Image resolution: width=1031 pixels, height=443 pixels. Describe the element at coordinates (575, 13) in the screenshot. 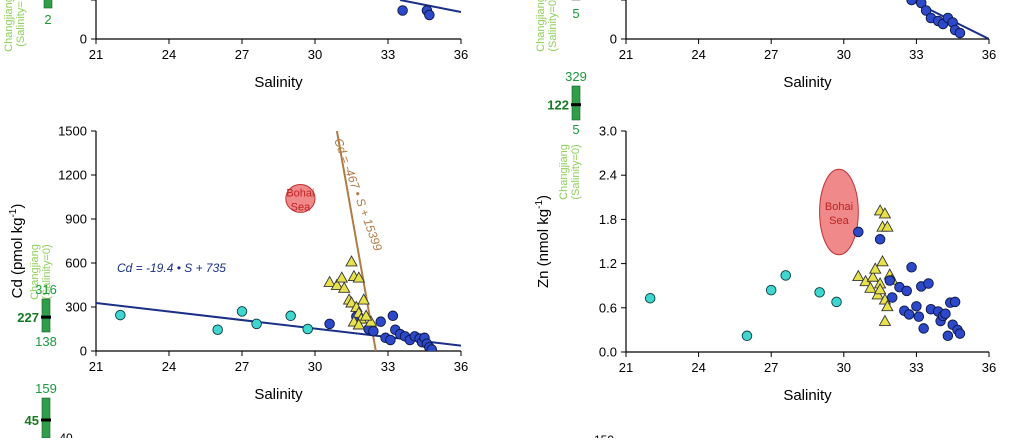

I see `changjiang-bar-value: 5` at that location.